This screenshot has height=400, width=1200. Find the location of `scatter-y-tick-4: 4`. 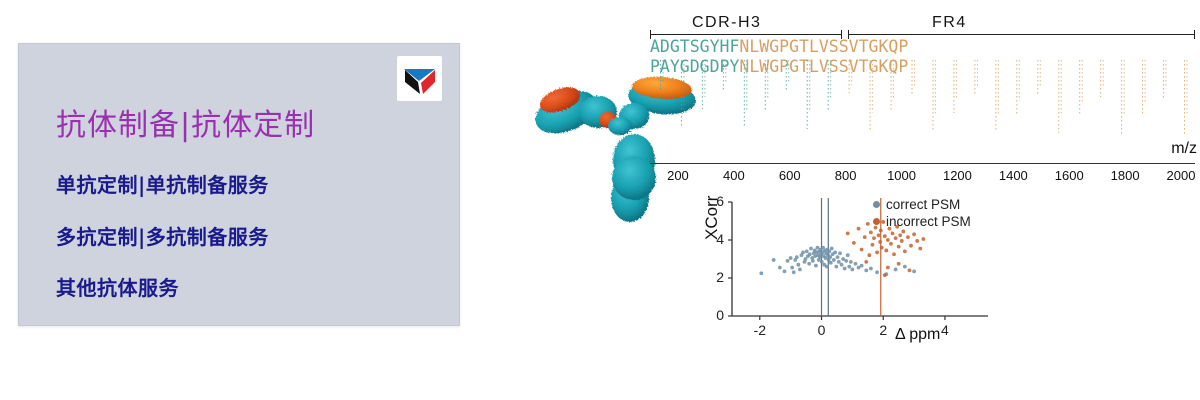

scatter-y-tick-4: 4 is located at coordinates (720, 239).